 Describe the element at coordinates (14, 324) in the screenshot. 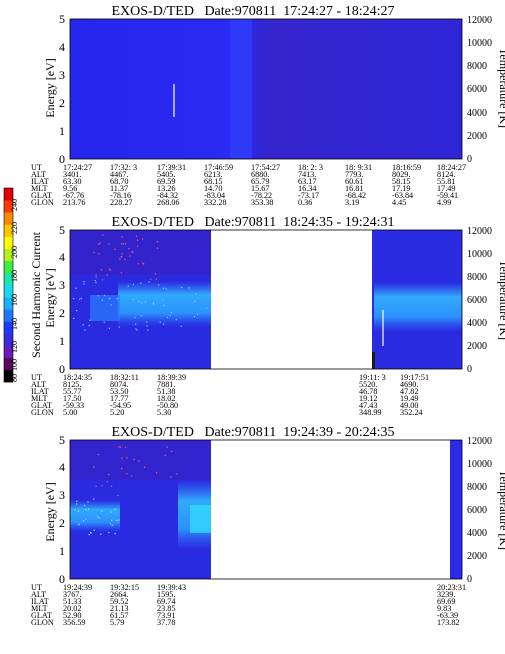

I see `colorbar-tick: 140` at that location.